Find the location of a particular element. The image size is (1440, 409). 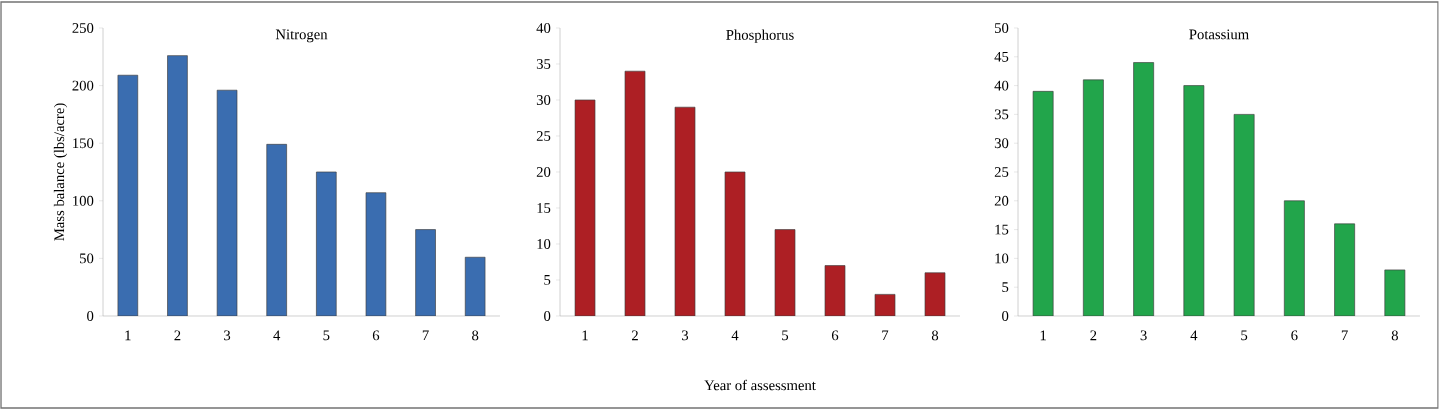

y-tick-label: 150 is located at coordinates (83, 143).